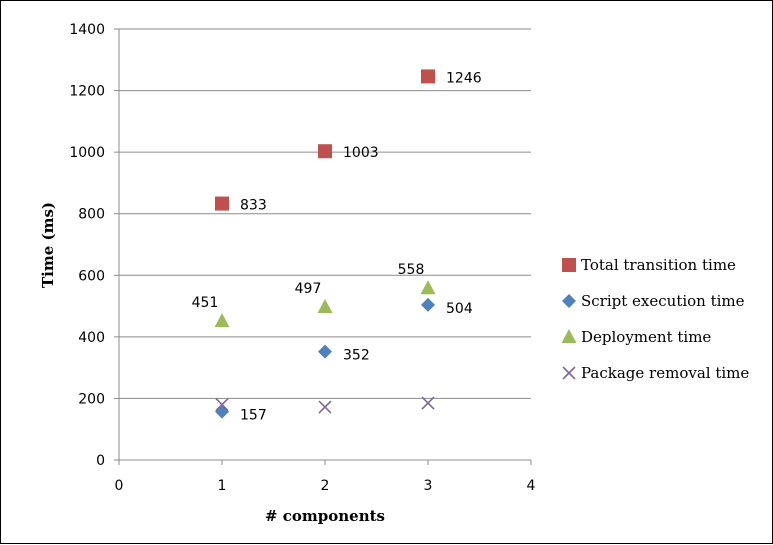  I want to click on data-label-deployment-time-1: 497, so click(308, 289).